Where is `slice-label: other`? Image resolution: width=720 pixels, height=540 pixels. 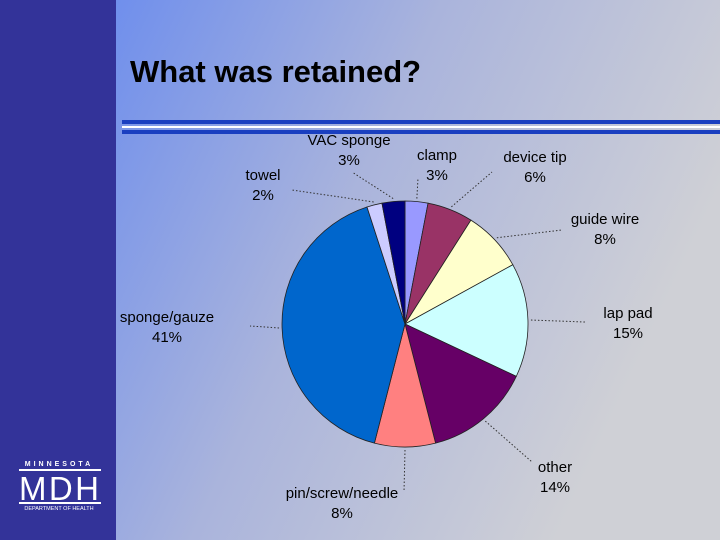 slice-label: other is located at coordinates (555, 467).